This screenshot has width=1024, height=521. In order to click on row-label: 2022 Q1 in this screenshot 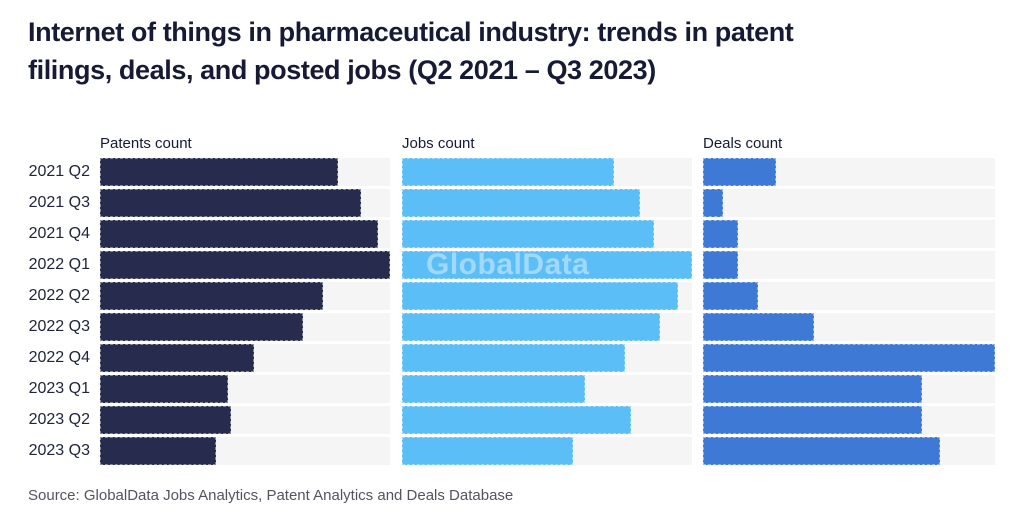, I will do `click(59, 264)`.